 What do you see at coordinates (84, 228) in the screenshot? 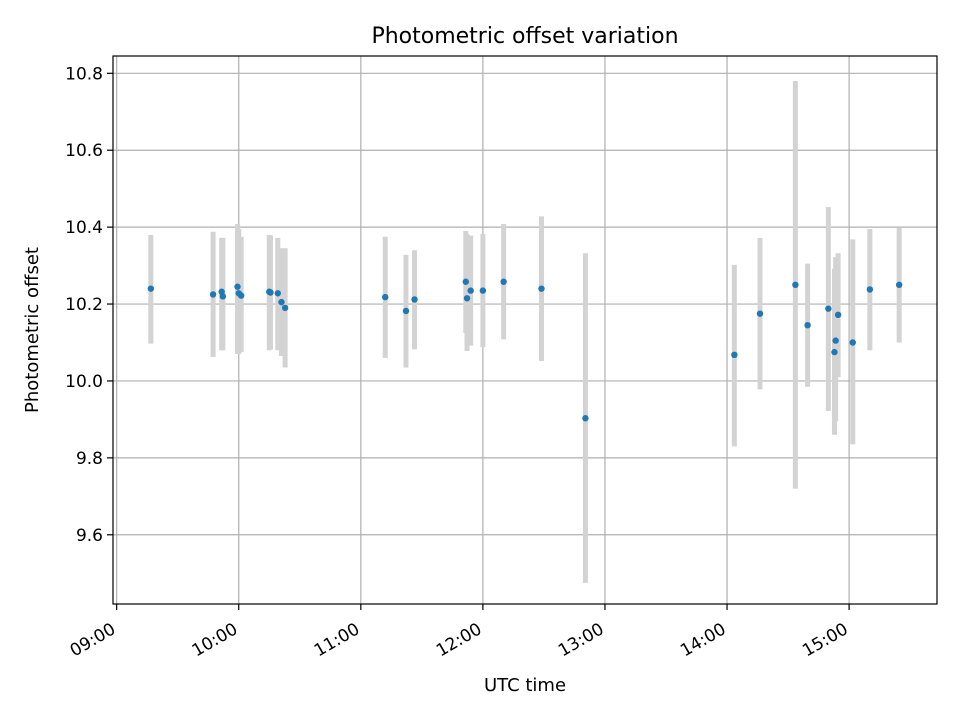
I see `y-tick-label: 10.4` at bounding box center [84, 228].